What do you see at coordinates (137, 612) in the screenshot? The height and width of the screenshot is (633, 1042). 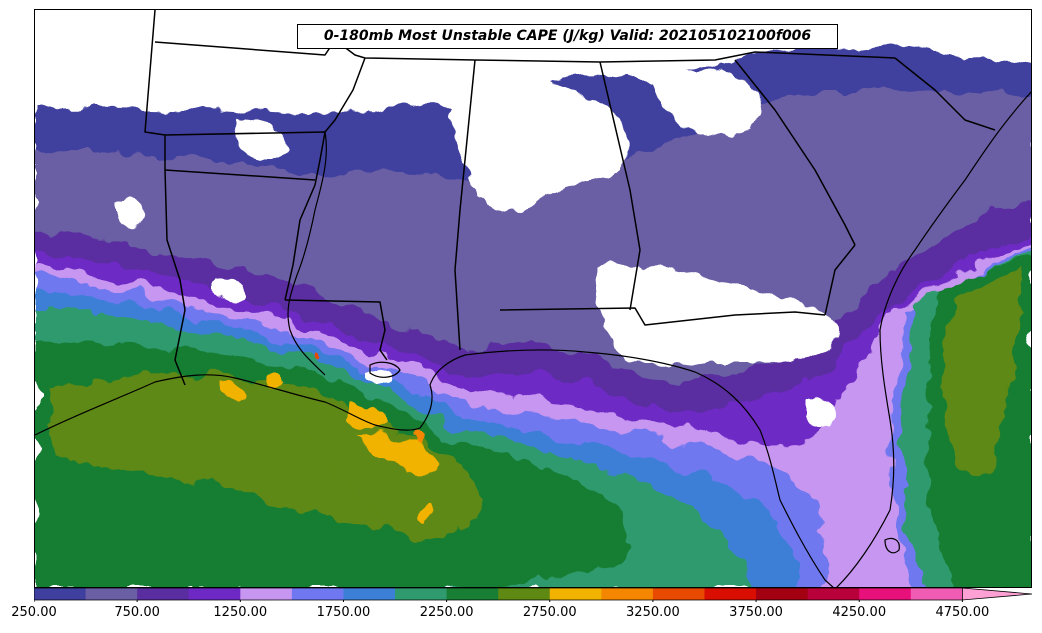 I see `colorbar-tick-label: 750.00` at bounding box center [137, 612].